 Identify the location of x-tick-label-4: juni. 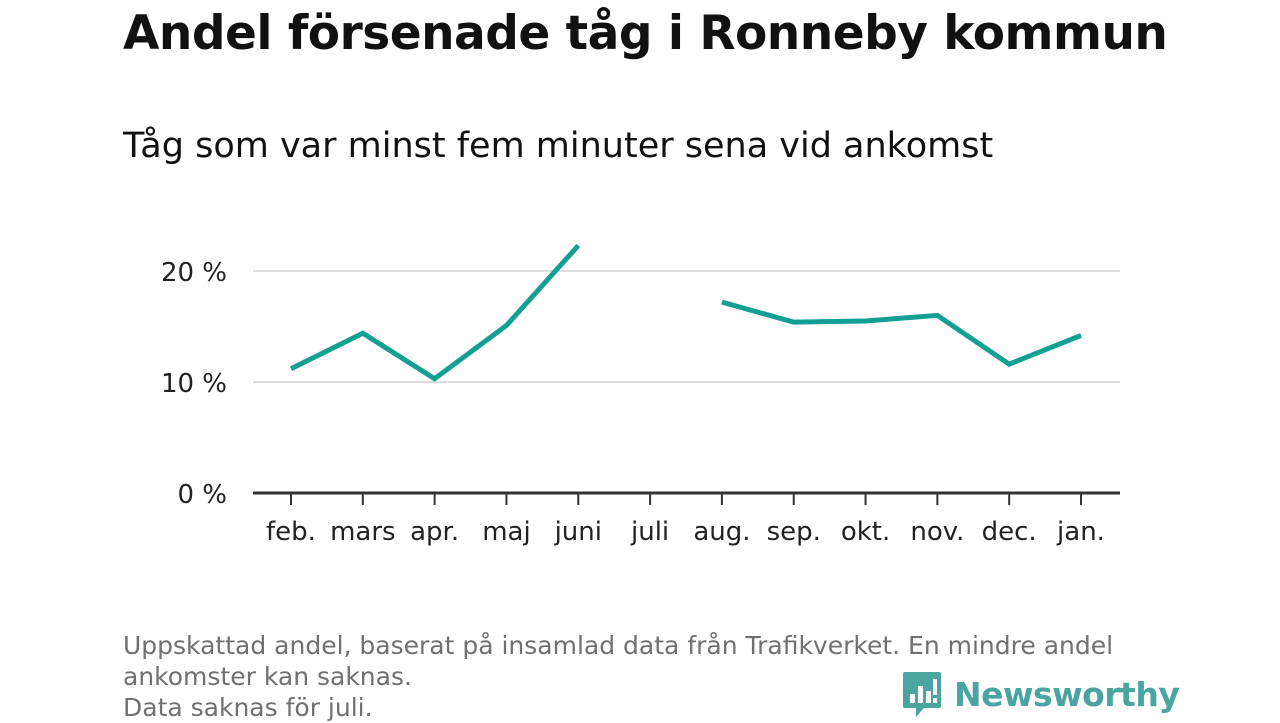
(578, 532).